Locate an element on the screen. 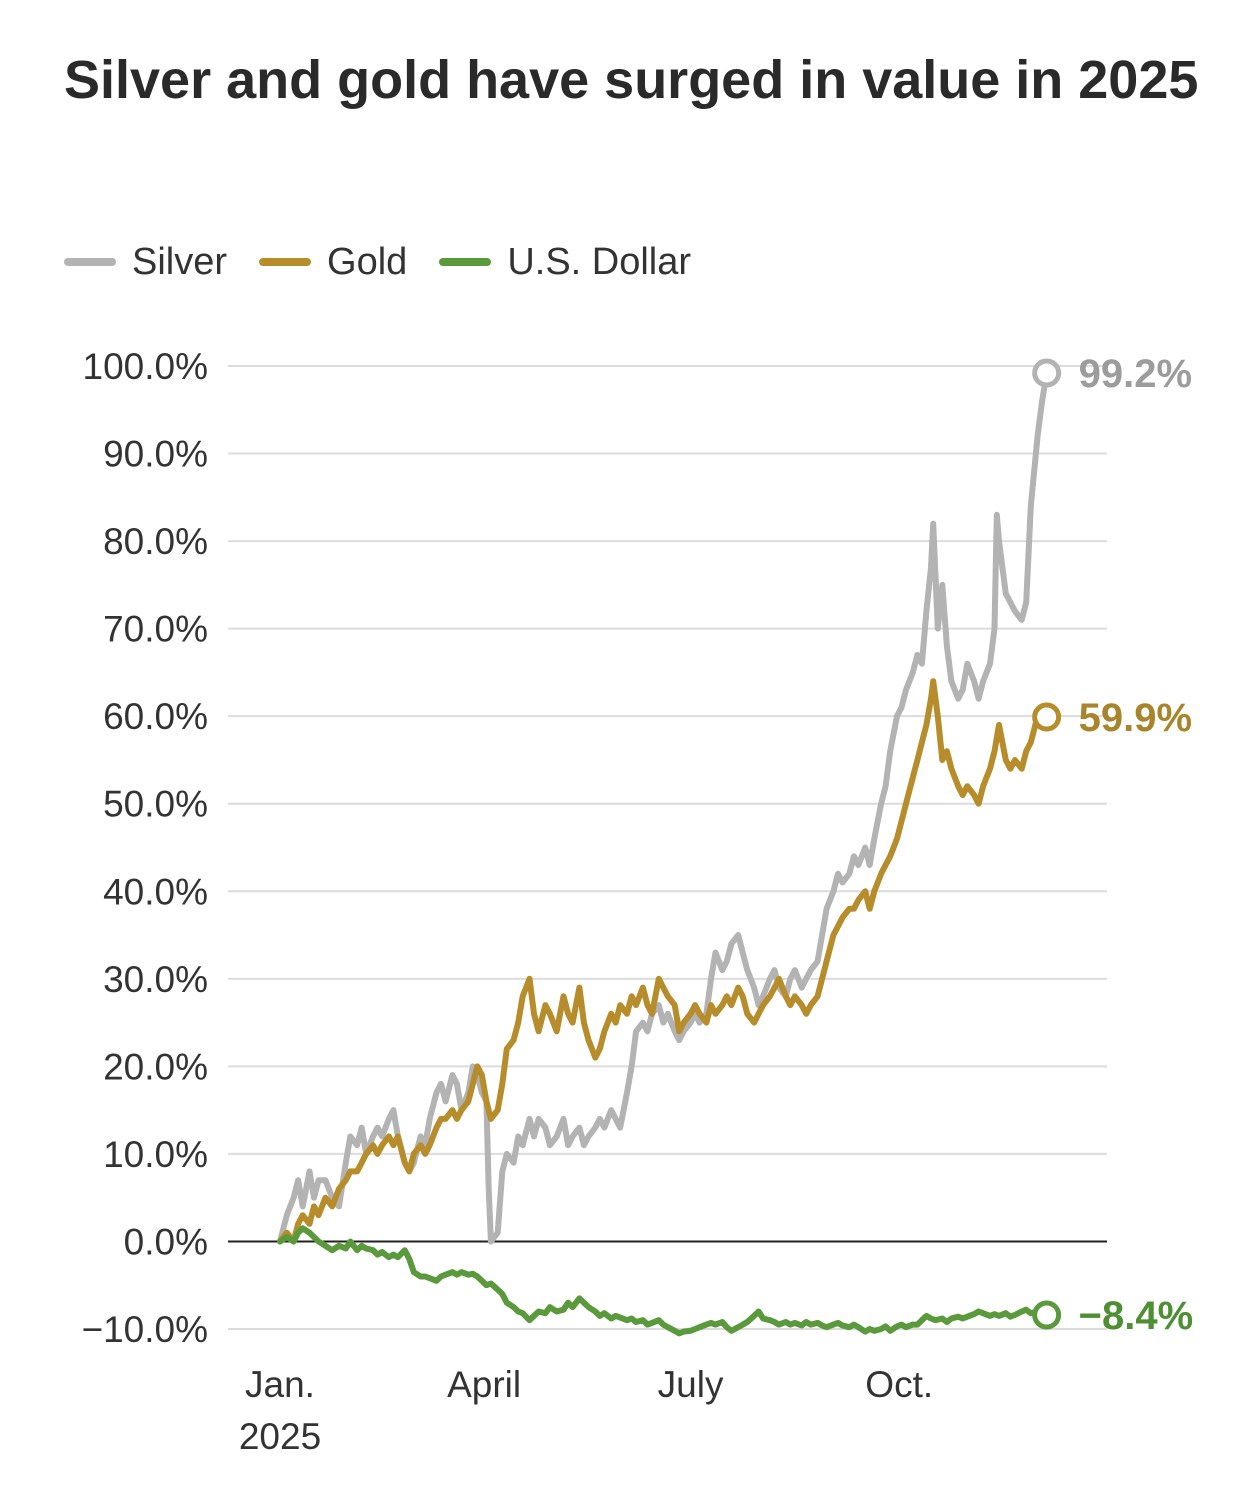 Image resolution: width=1248 pixels, height=1486 pixels. legend-item-gold: Gold is located at coordinates (333, 262).